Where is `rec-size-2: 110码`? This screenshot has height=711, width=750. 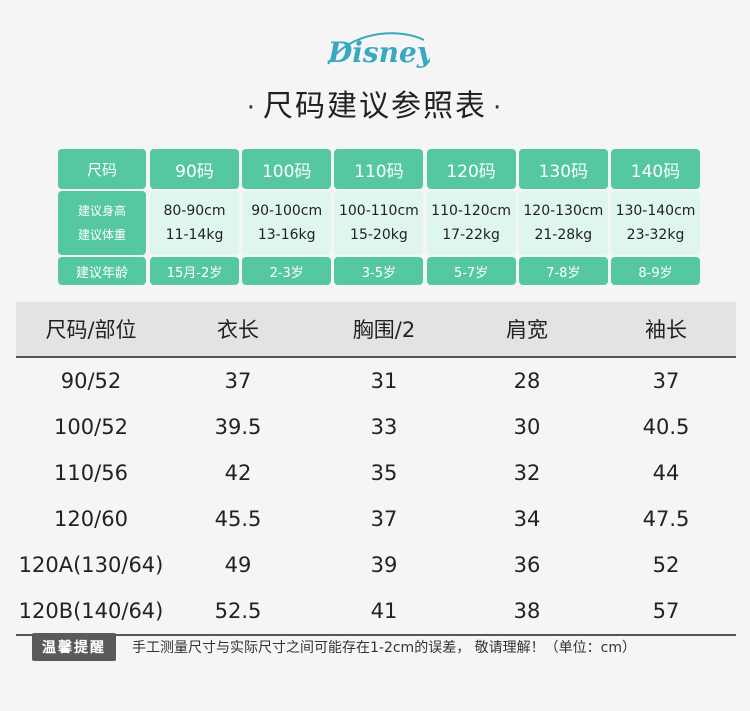 rec-size-2: 110码 is located at coordinates (379, 169).